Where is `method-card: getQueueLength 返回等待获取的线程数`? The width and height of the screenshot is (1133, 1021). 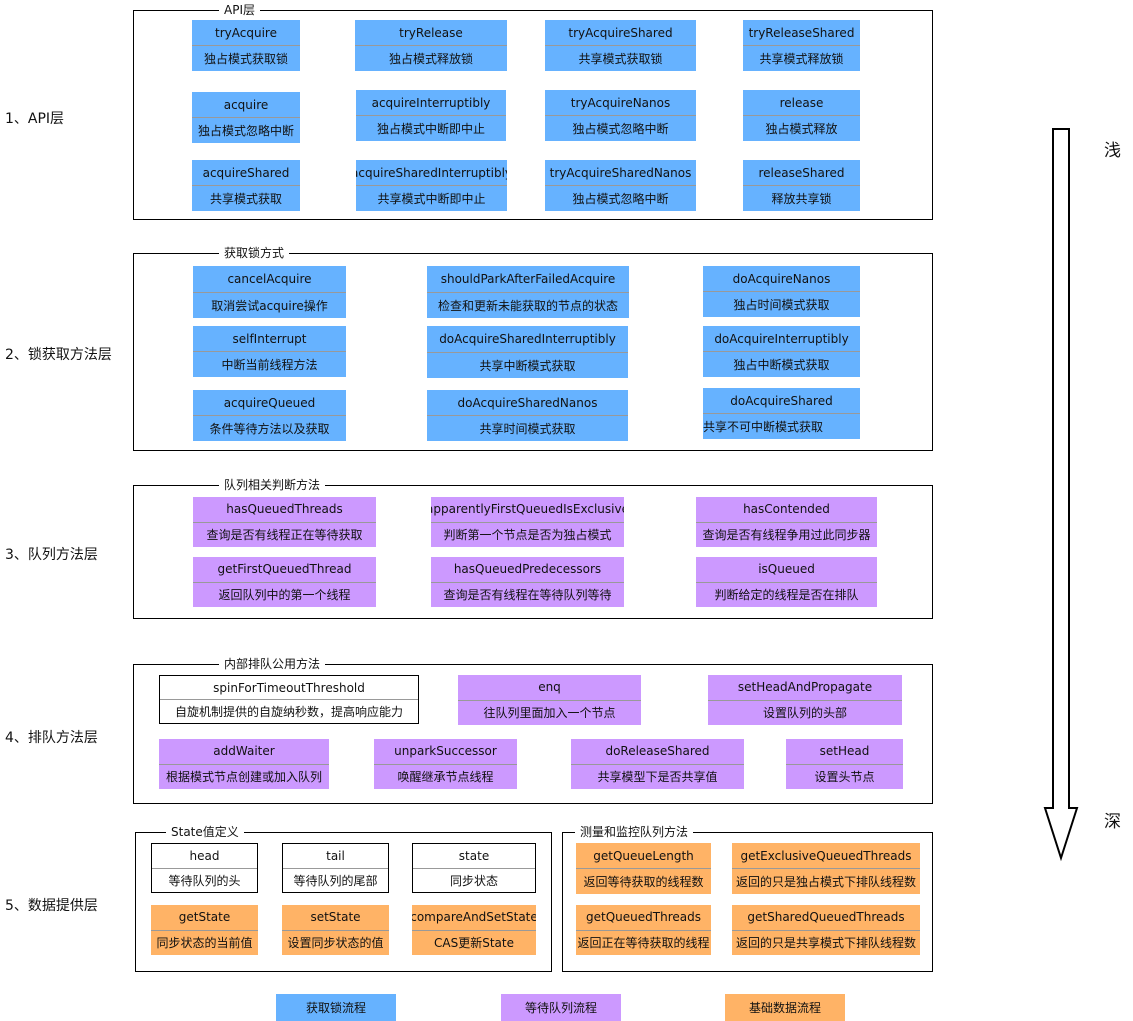
method-card: getQueueLength 返回等待获取的线程数 is located at coordinates (643, 868).